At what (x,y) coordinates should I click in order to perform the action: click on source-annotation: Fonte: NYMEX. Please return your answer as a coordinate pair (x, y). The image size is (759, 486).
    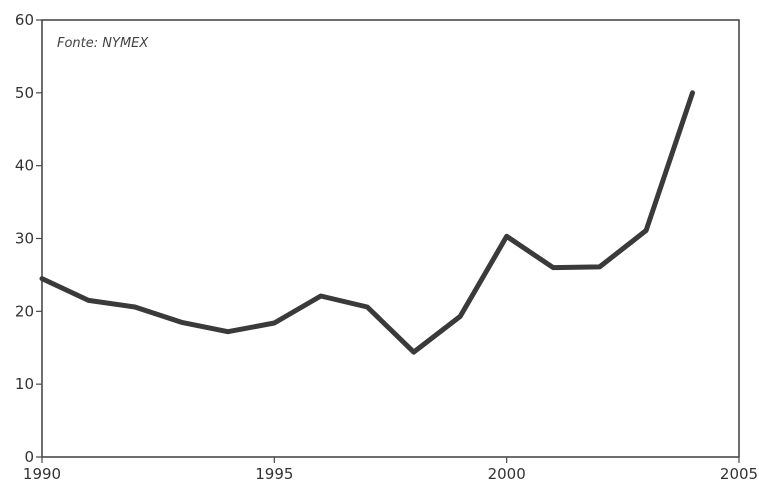
    Looking at the image, I should click on (103, 43).